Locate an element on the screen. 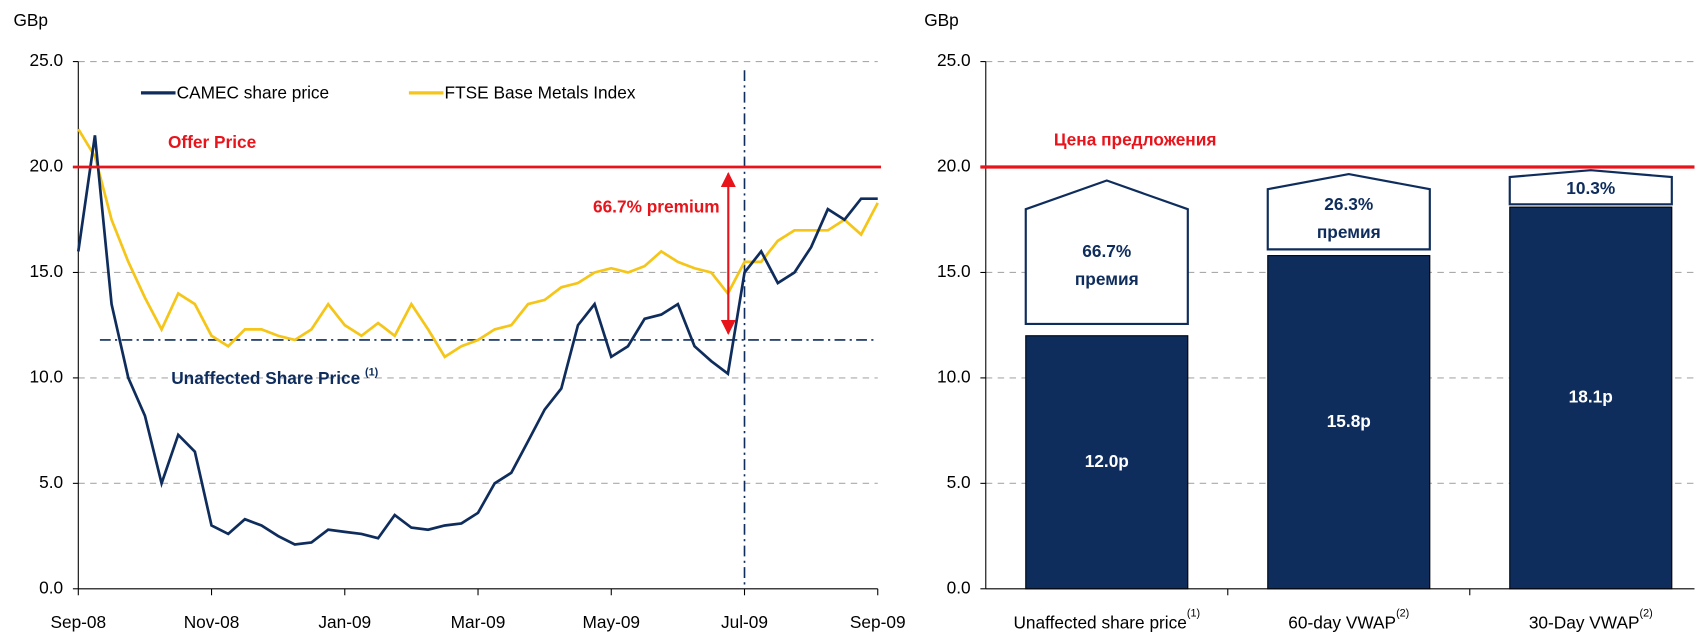 The height and width of the screenshot is (632, 1695). legend-label: FTSE Base Metals Index is located at coordinates (540, 93).